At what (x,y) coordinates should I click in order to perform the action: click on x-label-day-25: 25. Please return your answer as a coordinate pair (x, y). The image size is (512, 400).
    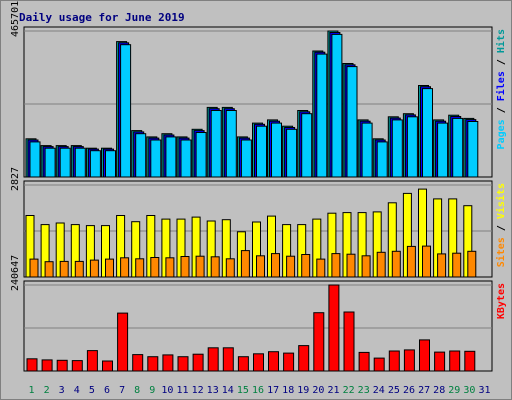
    Looking at the image, I should click on (394, 390).